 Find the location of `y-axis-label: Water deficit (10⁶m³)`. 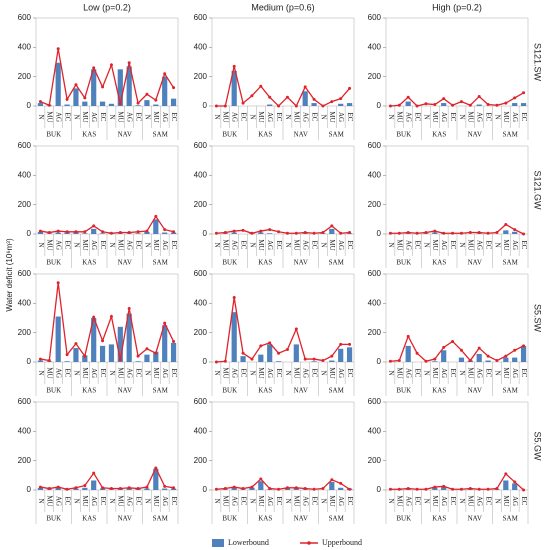

y-axis-label: Water deficit (10⁶m³) is located at coordinates (9, 275).